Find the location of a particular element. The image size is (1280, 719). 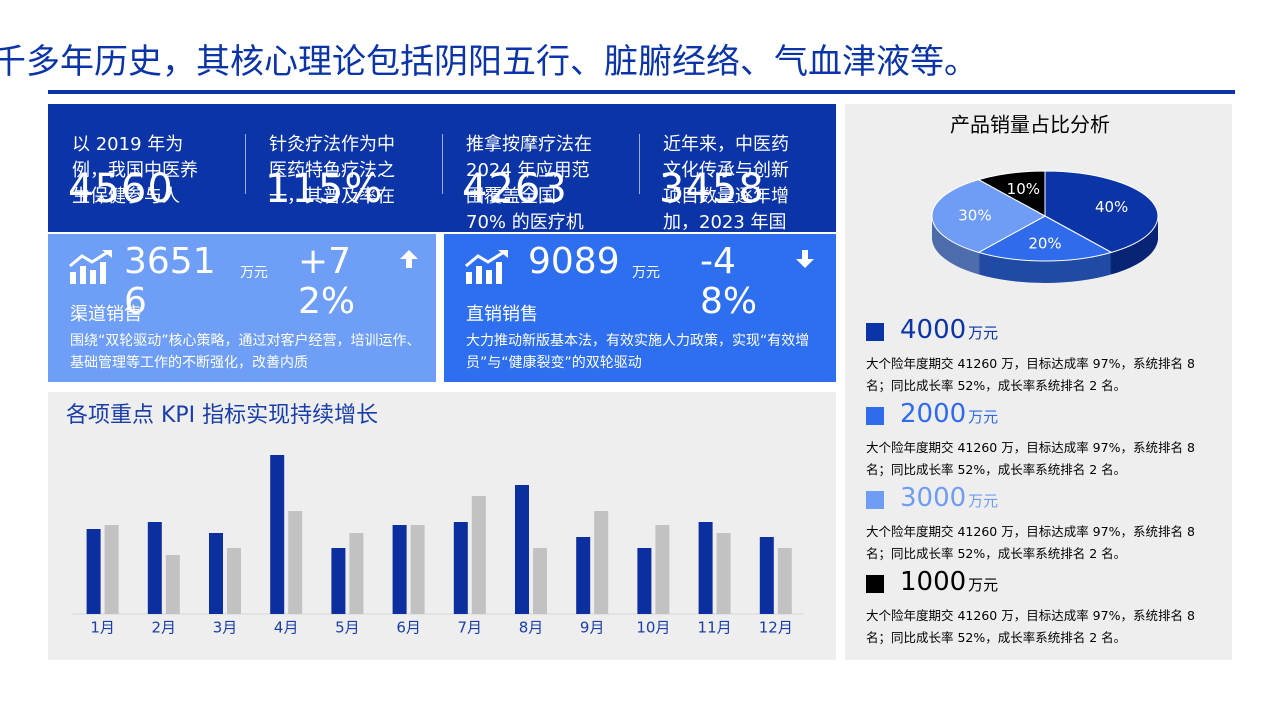

stat-text: 针灸疗法作为中医药特色疗法之一，其普及率在 is located at coordinates (332, 170).